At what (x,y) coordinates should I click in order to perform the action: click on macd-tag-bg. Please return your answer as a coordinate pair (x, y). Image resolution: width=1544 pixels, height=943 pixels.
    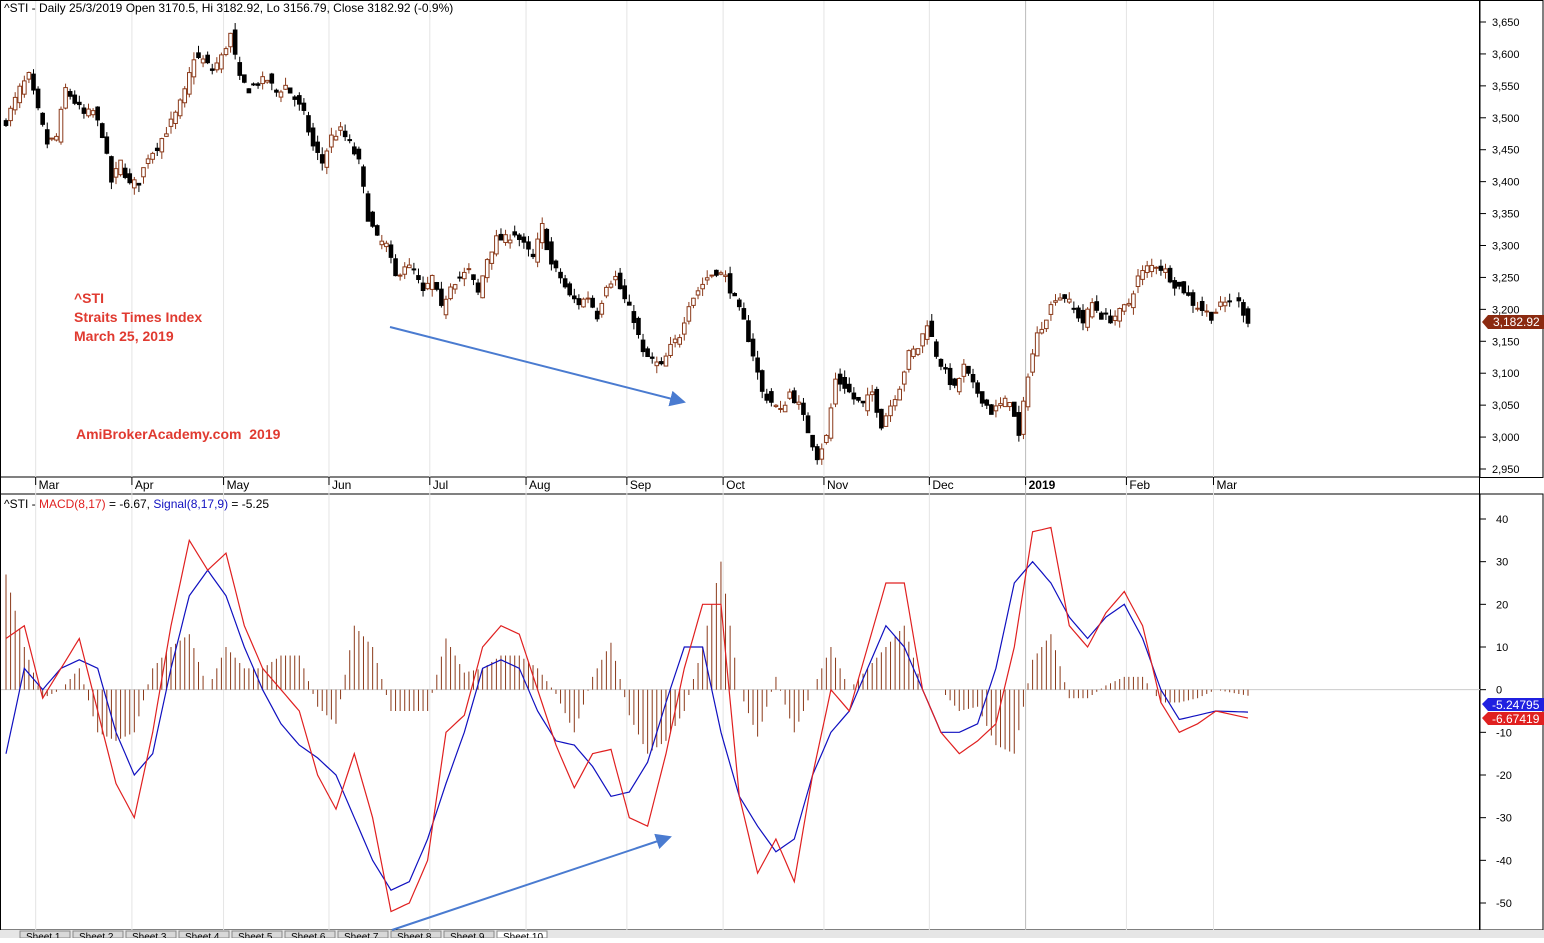
    Looking at the image, I should click on (1516, 718).